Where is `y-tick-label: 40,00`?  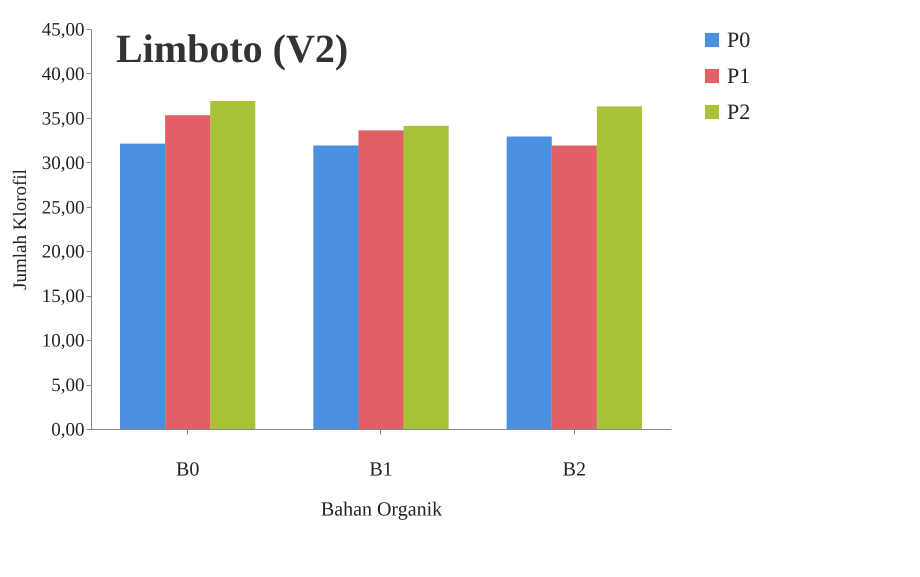 y-tick-label: 40,00 is located at coordinates (63, 74).